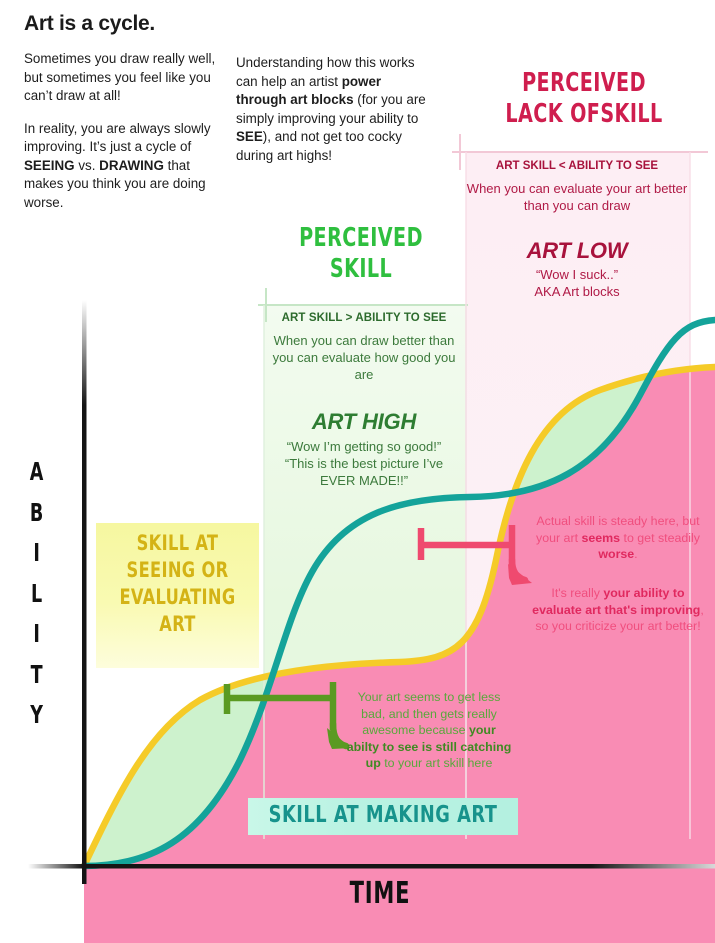 This screenshot has width=715, height=943. Describe the element at coordinates (177, 623) in the screenshot. I see `seeing-legend-line4: ART` at that location.